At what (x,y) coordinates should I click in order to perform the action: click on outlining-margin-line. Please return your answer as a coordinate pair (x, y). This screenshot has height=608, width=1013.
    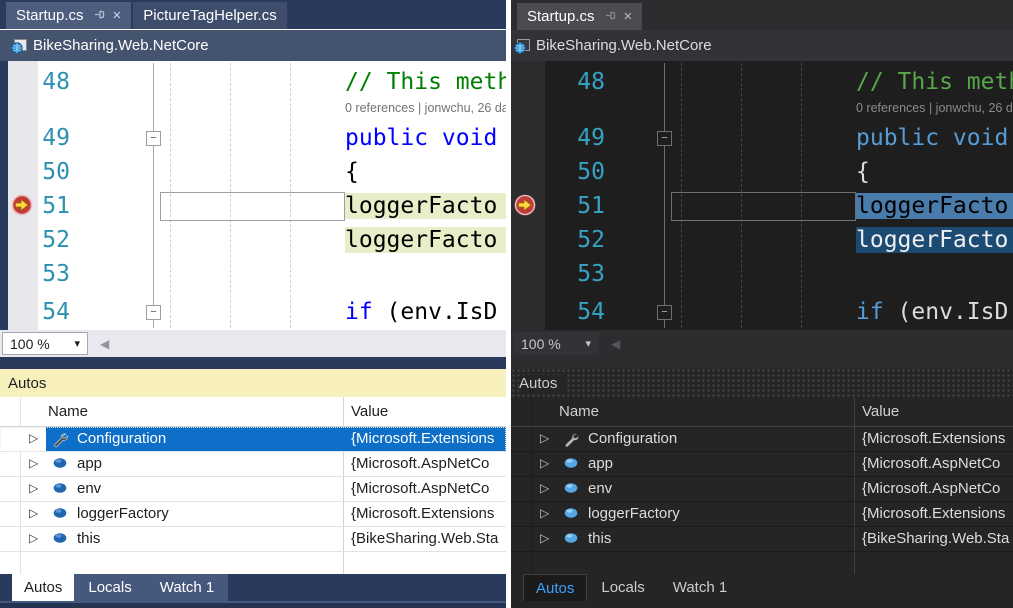
    Looking at the image, I should click on (664, 195).